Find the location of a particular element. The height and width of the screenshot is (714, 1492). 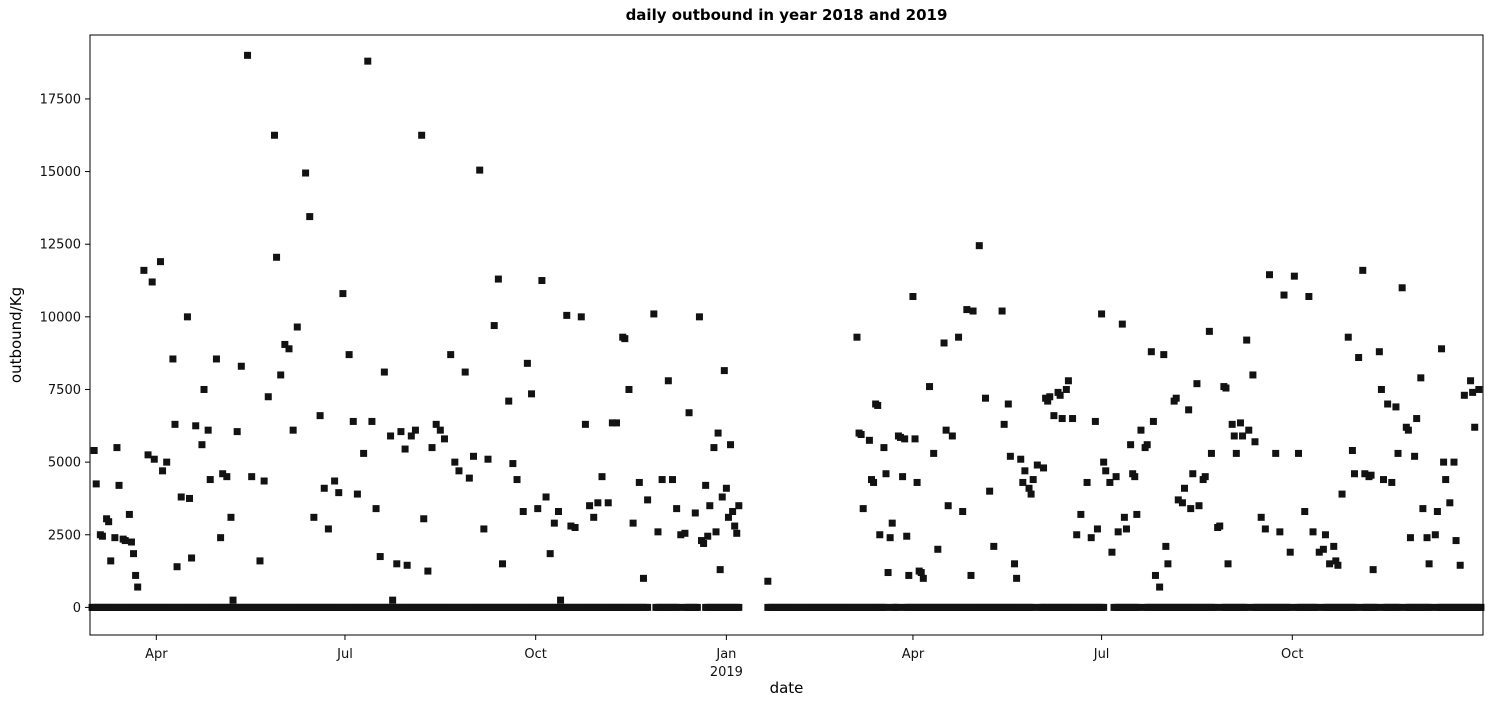

y-tick-label: 2500 is located at coordinates (64, 535).